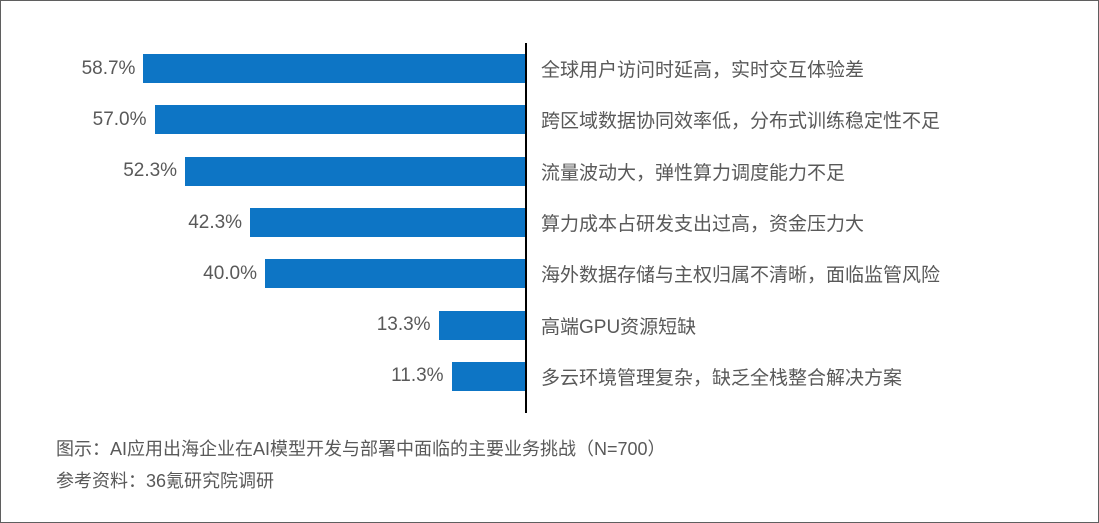 This screenshot has width=1099, height=523. What do you see at coordinates (703, 225) in the screenshot?
I see `category-label: 算力成本占研发支出过高，资金压力大` at bounding box center [703, 225].